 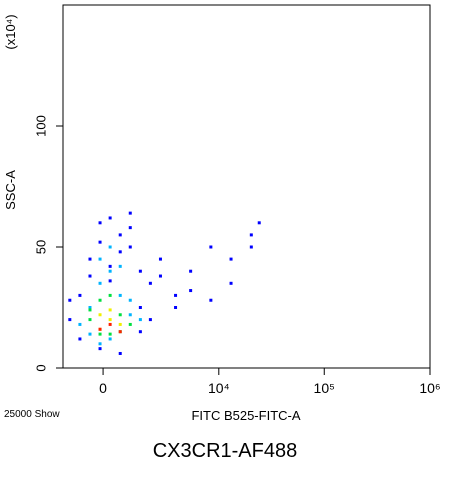 What do you see at coordinates (219, 388) in the screenshot?
I see `x-tick-label: 10⁴` at bounding box center [219, 388].